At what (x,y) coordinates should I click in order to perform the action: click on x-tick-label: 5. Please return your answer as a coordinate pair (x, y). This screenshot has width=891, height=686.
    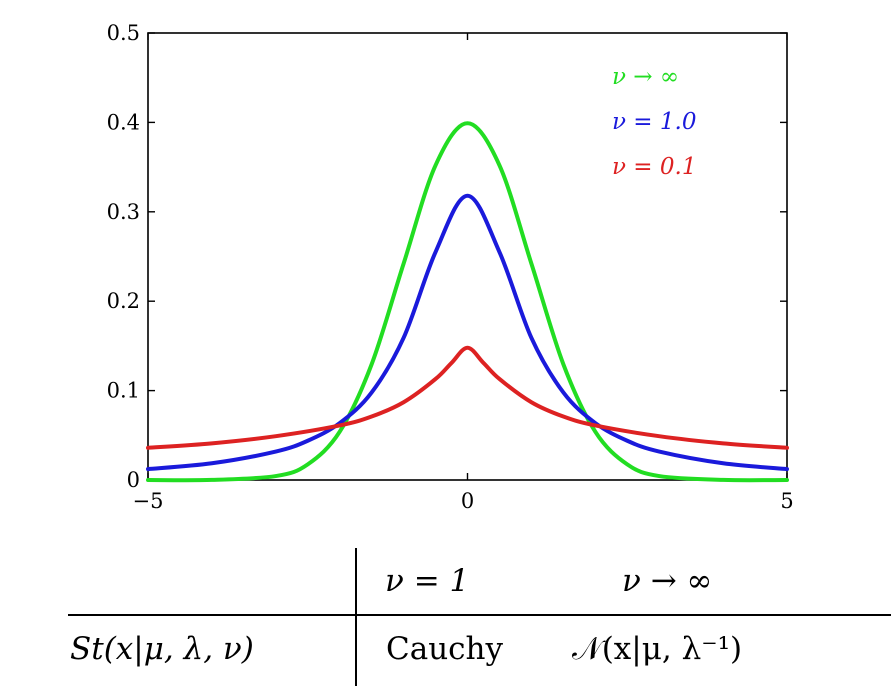
    Looking at the image, I should click on (786, 501).